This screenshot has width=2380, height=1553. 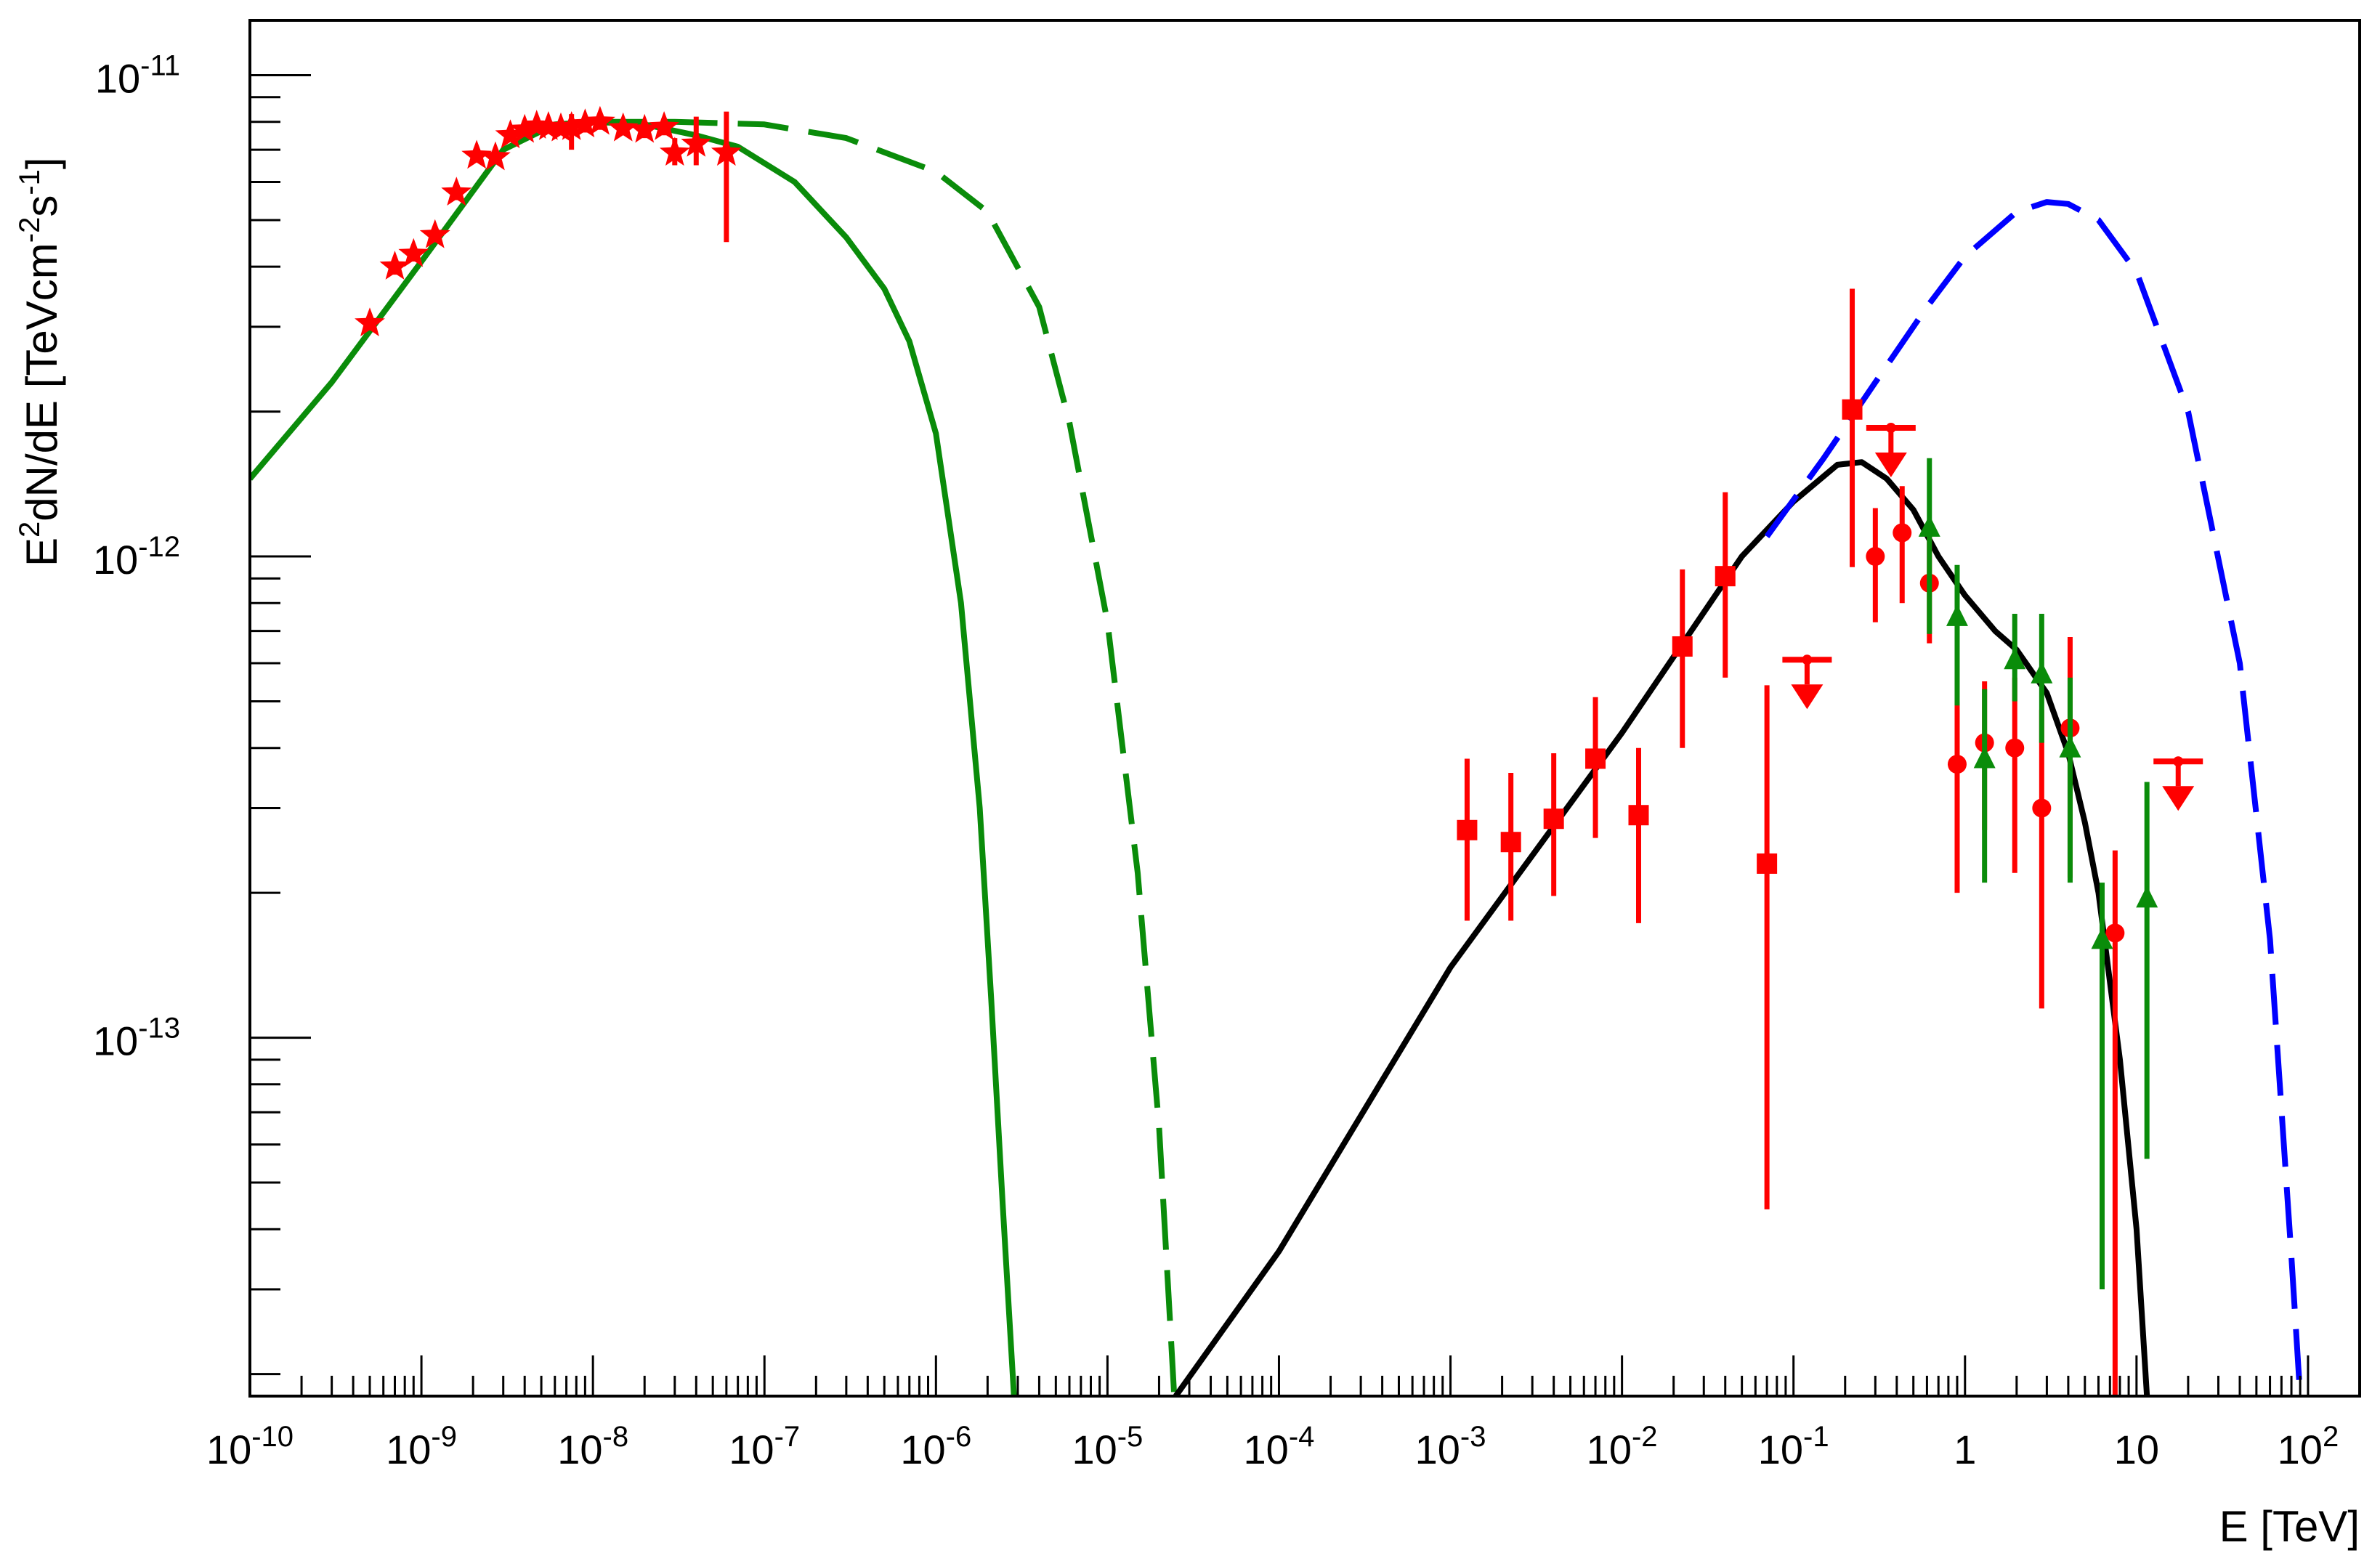 What do you see at coordinates (1279, 1446) in the screenshot?
I see `x-tick-label: 10⁻⁴` at bounding box center [1279, 1446].